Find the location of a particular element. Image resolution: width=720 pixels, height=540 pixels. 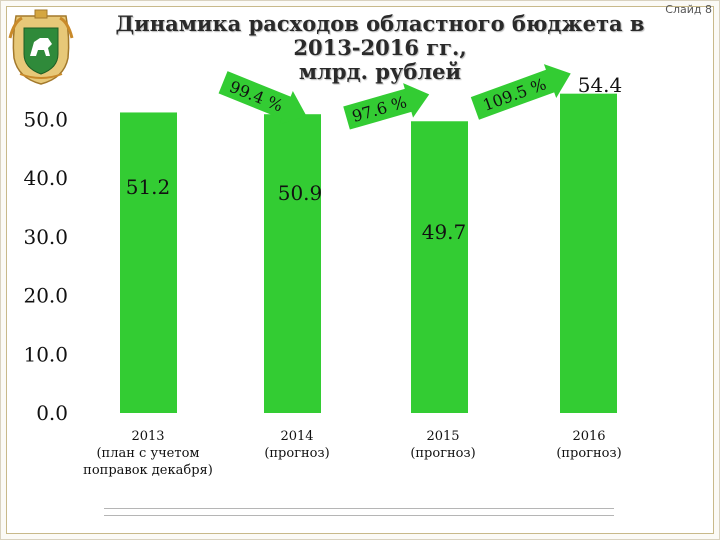

y-tick-label: 0.0 is located at coordinates (52, 413).